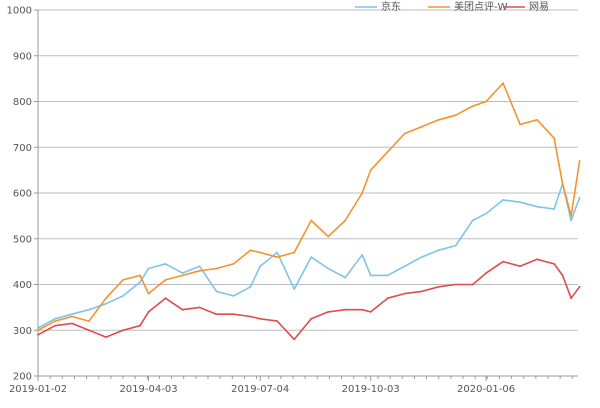  What do you see at coordinates (481, 6) in the screenshot?
I see `legend-label: 美团点评-W` at bounding box center [481, 6].